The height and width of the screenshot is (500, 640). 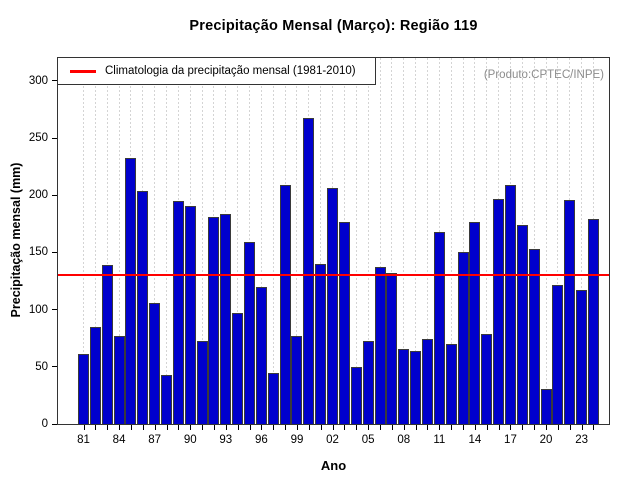 What do you see at coordinates (427, 381) in the screenshot?
I see `bar-2010` at bounding box center [427, 381].